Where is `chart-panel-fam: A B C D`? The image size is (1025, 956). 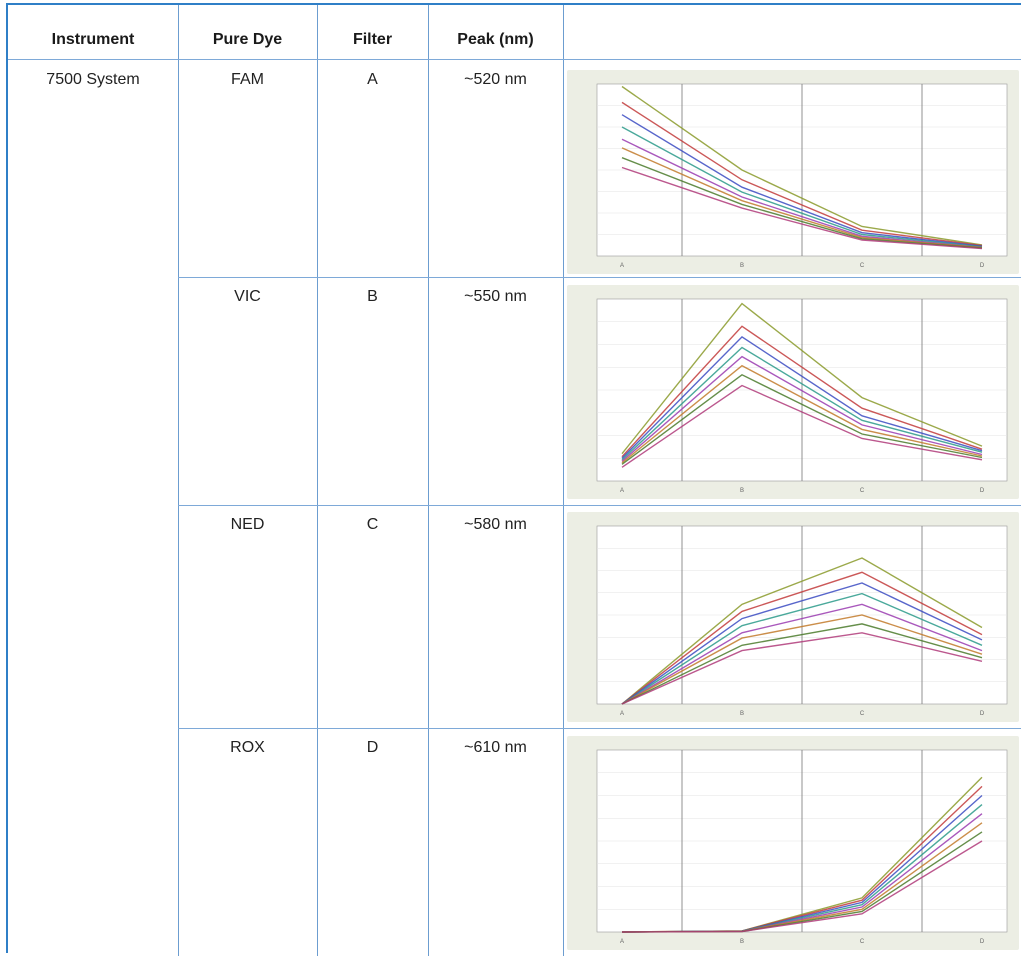 chart-panel-fam: A B C D is located at coordinates (793, 172).